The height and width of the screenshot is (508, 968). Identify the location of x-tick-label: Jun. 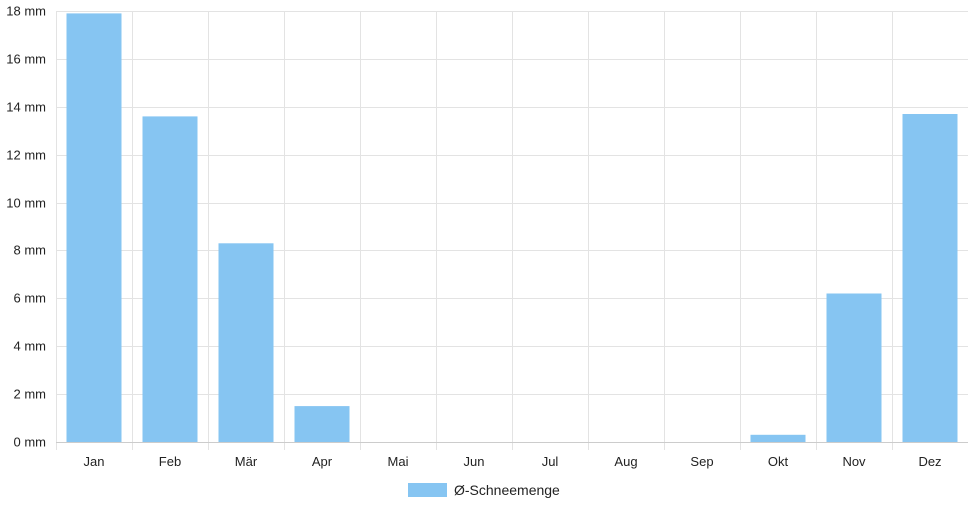
(474, 461).